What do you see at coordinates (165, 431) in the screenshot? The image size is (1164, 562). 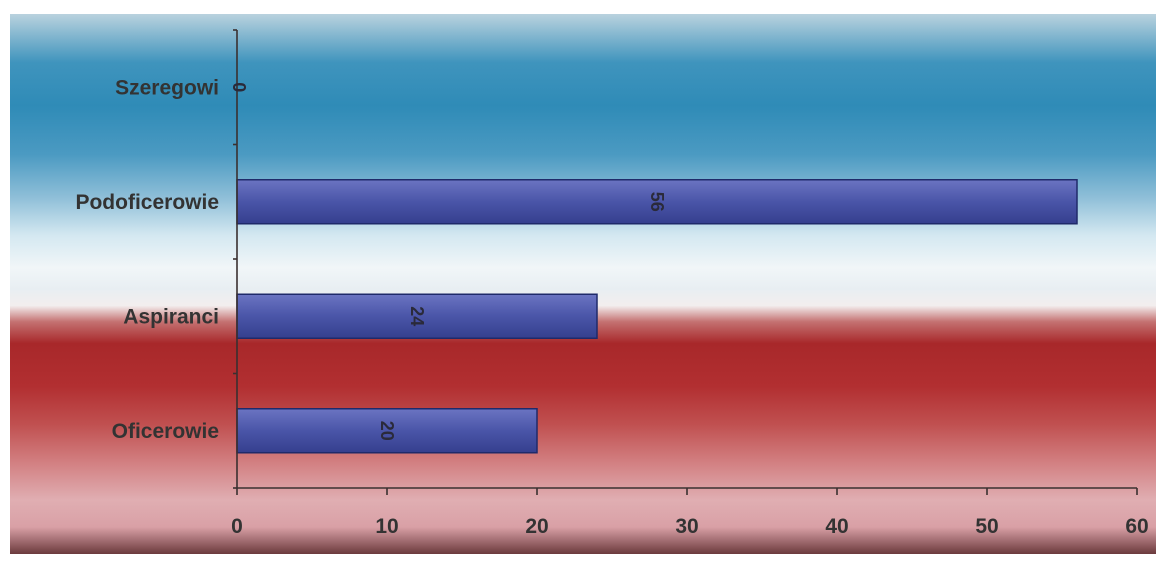 I see `category-label: Oficerowie` at bounding box center [165, 431].